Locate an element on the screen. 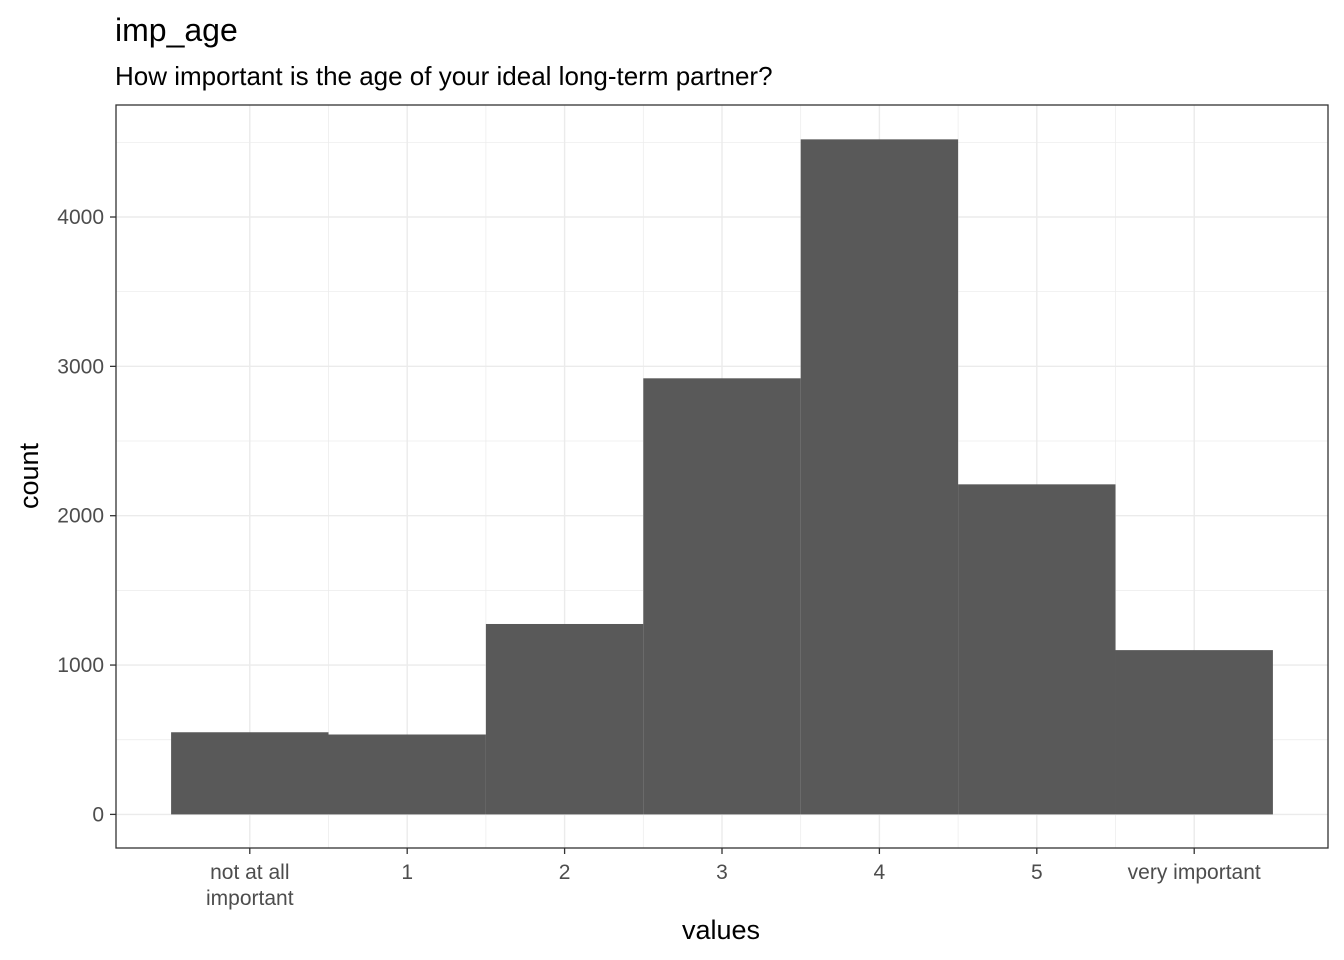 This screenshot has height=960, width=1344. x-tick-label: 5 is located at coordinates (1037, 872).